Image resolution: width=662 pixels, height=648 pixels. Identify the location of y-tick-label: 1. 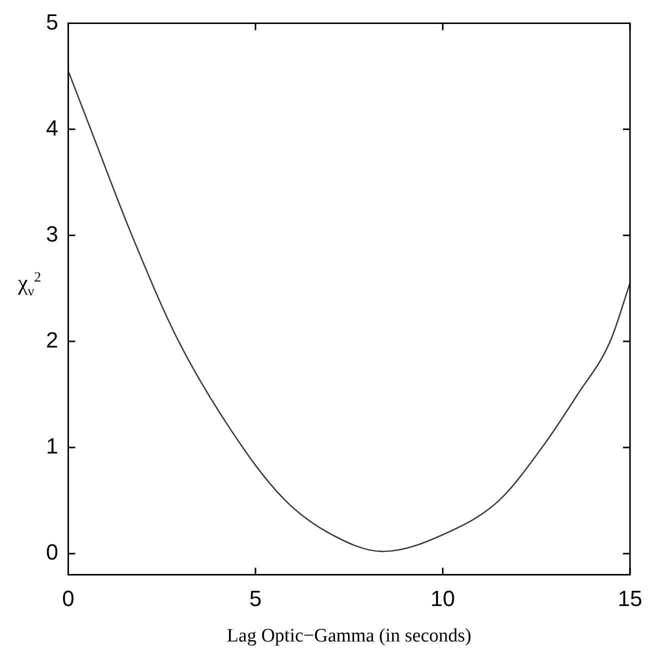
(52, 446).